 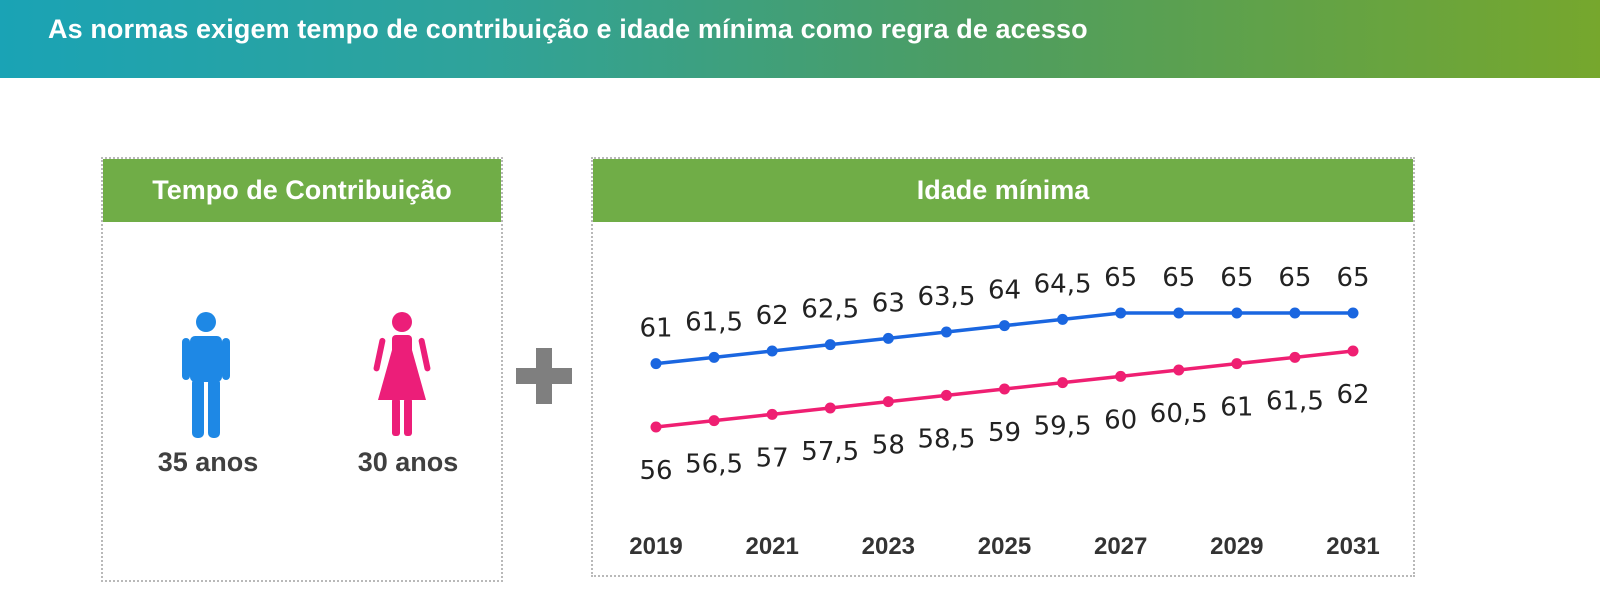 I want to click on x-tick-label-2031: 2031, so click(x=1352, y=546).